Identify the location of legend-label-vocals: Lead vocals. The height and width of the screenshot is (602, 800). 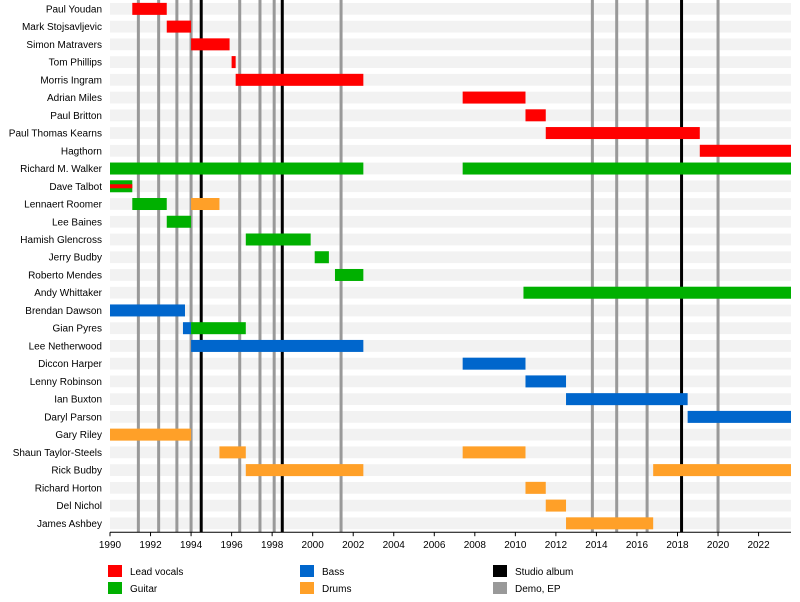
(156, 572).